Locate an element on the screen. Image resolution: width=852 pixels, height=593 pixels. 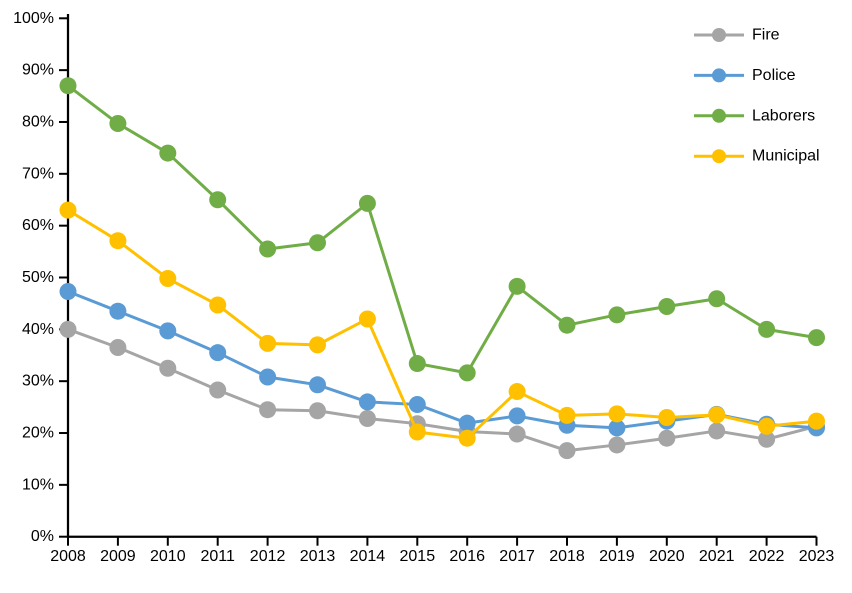
legend-marker-fire is located at coordinates (719, 35).